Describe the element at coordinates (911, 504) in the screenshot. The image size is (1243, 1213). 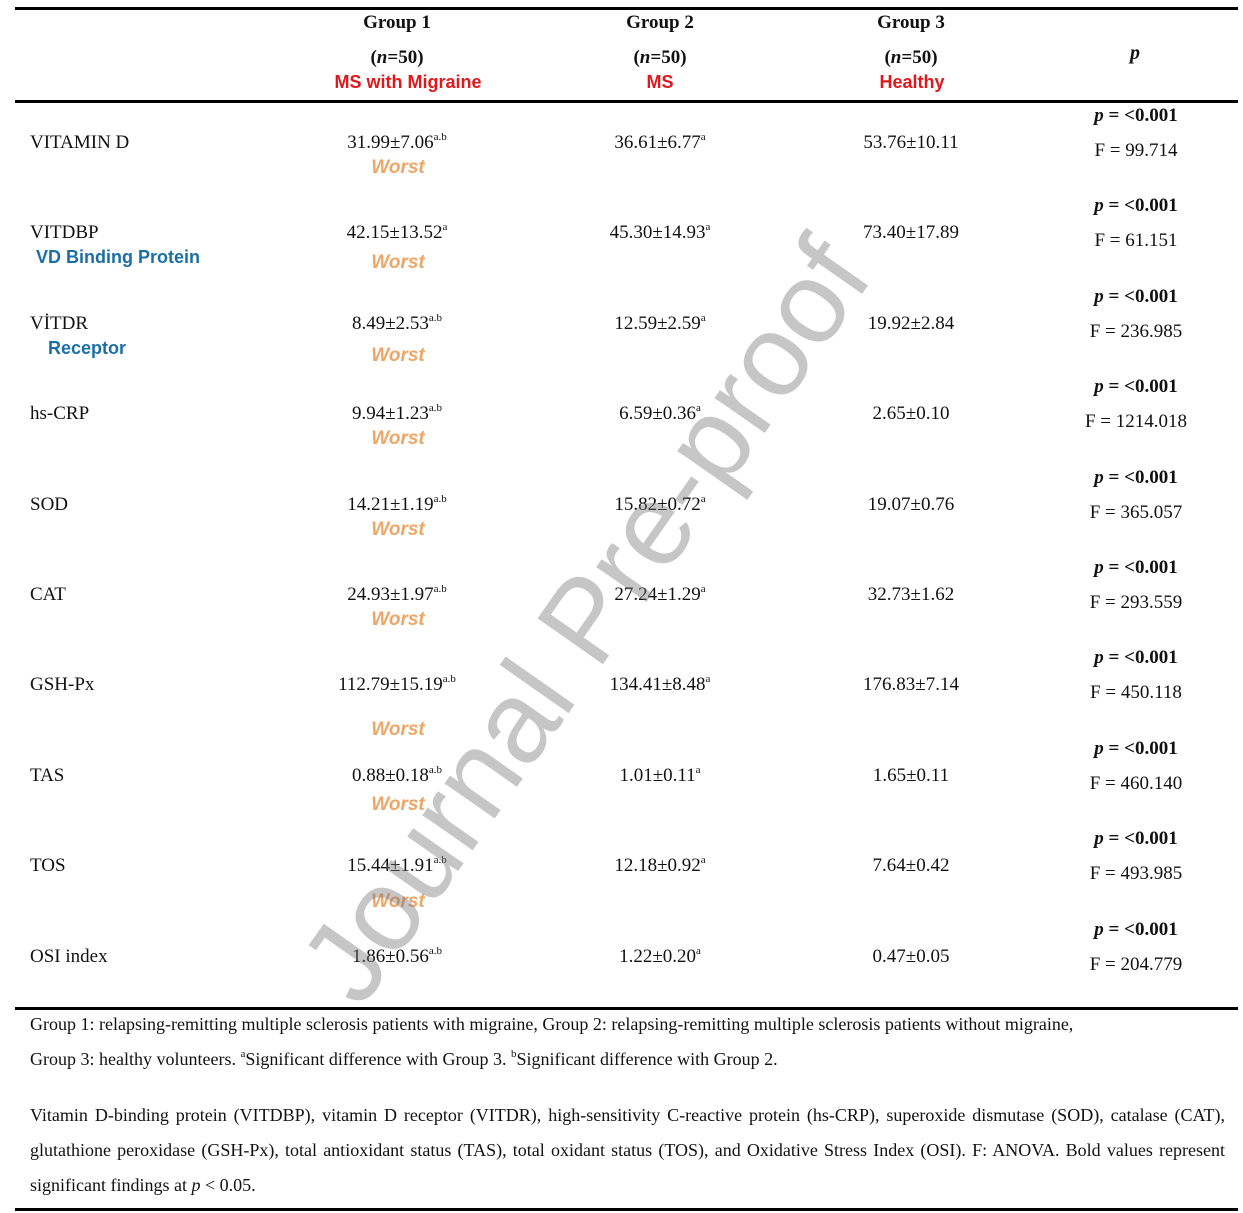
I see `group-3-value: 19.07±0.76` at that location.